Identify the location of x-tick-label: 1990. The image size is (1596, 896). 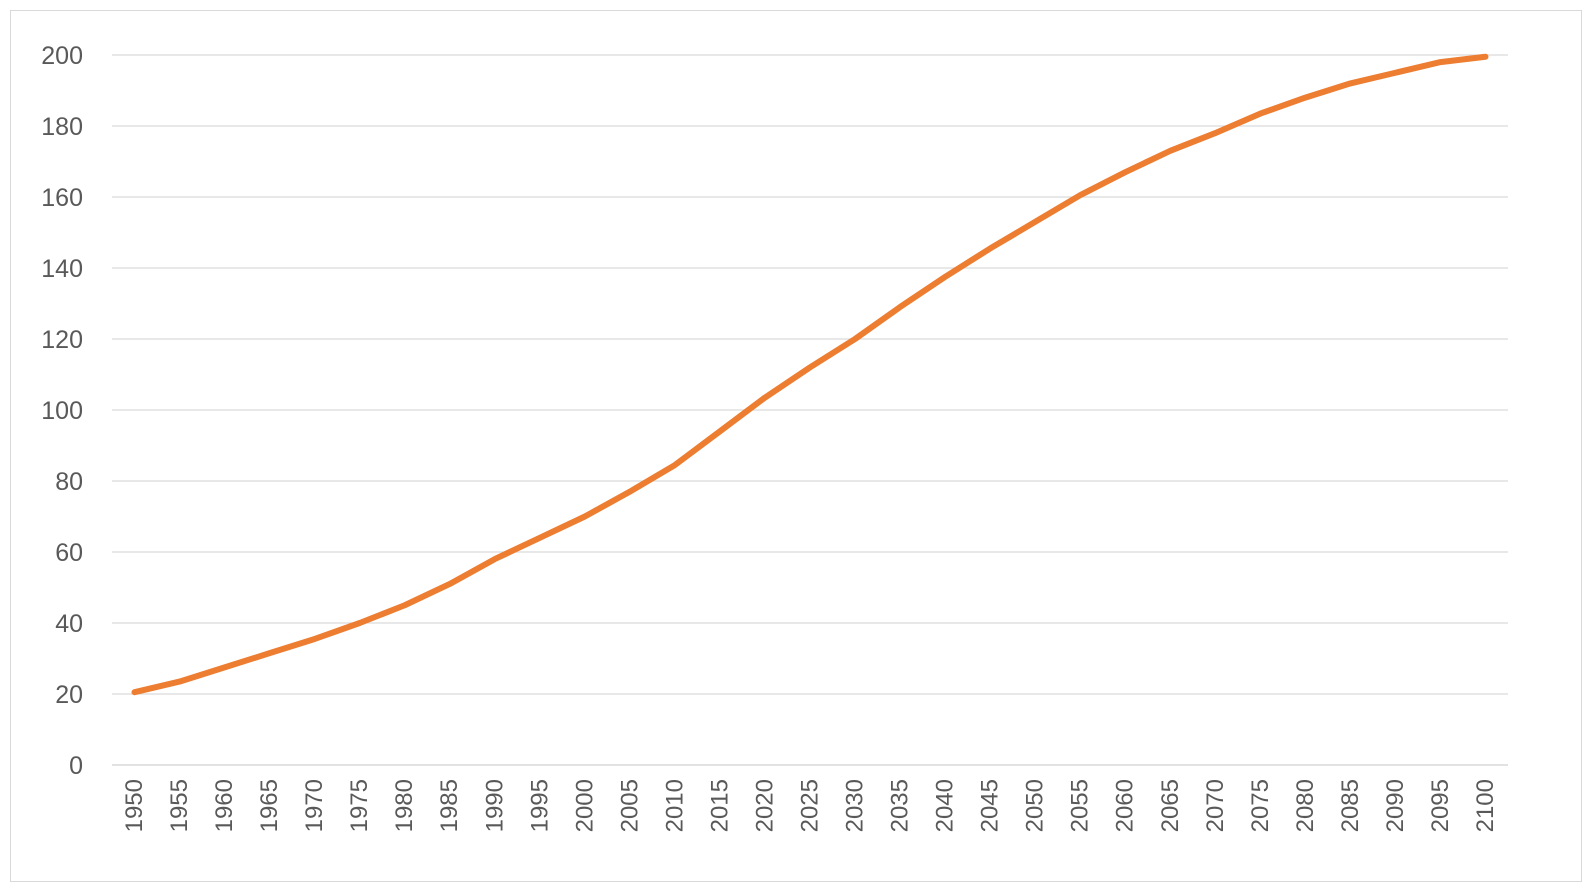
(494, 805).